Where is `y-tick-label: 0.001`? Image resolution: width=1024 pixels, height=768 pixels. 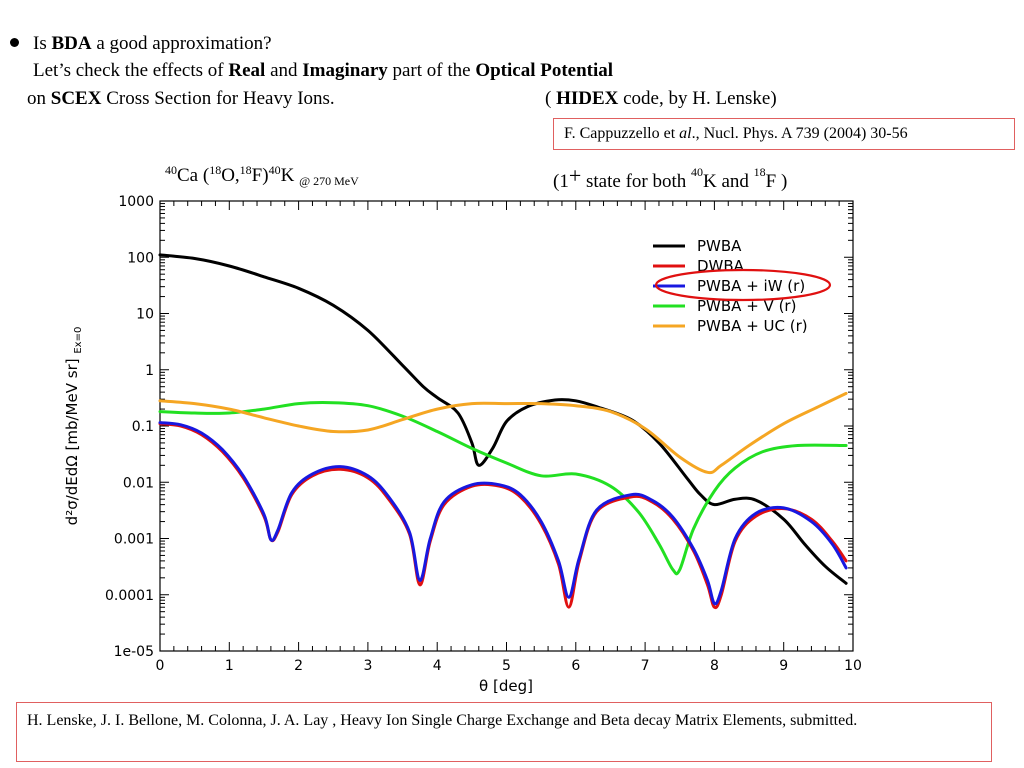
y-tick-label: 0.001 is located at coordinates (134, 540).